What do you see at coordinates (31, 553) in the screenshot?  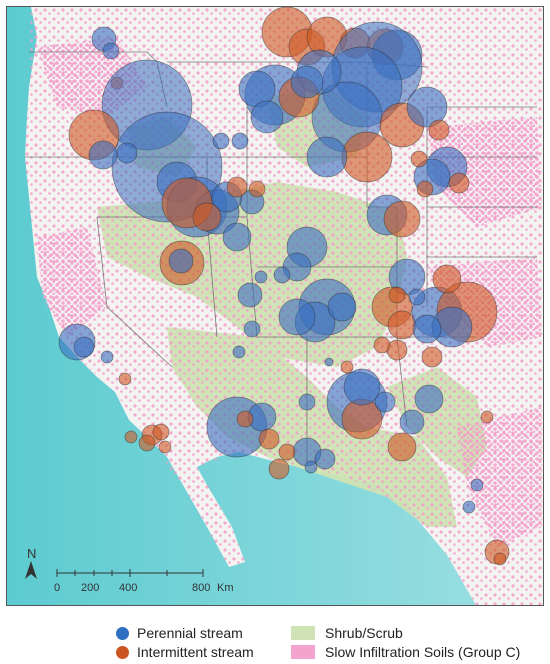 I see `north-arrow-label: N` at bounding box center [31, 553].